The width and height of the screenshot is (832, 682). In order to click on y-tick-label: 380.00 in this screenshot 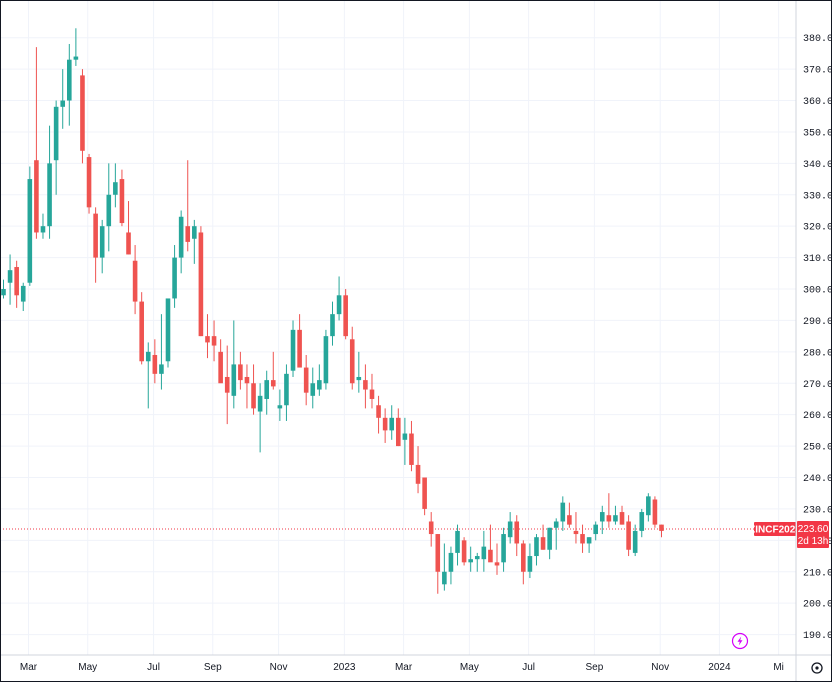, I will do `click(817, 39)`.